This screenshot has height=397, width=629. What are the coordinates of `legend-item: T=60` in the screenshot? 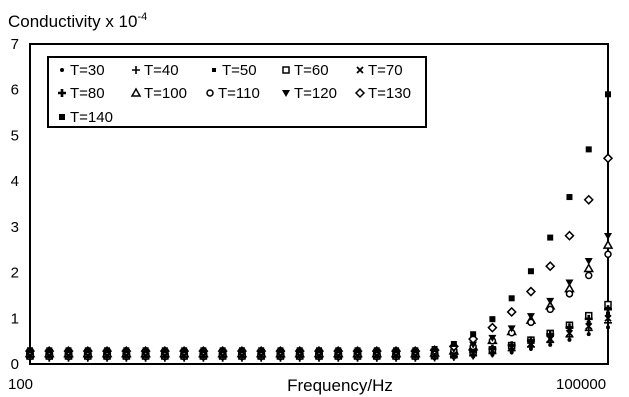 It's located at (305, 70).